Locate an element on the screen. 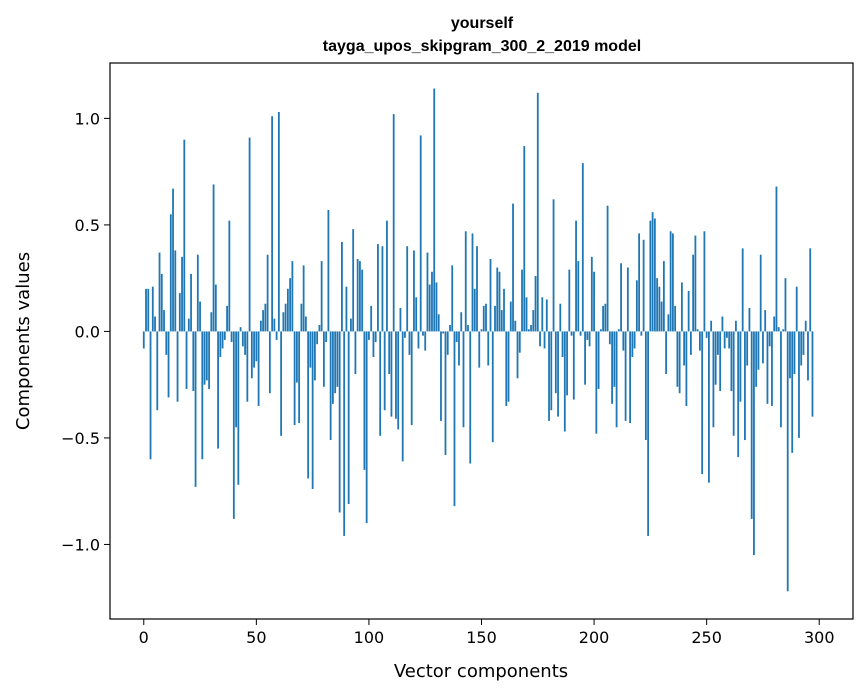 The image size is (867, 696). x-axis-ticks: 0 50 100 150 200 250 300 is located at coordinates (487, 633).